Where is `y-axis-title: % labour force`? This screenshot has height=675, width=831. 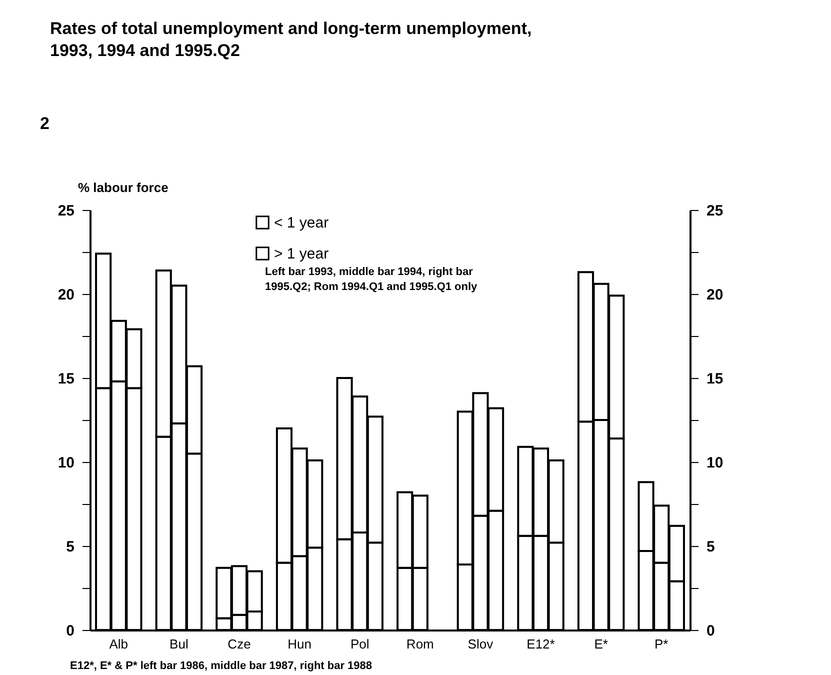
y-axis-title: % labour force is located at coordinates (123, 187).